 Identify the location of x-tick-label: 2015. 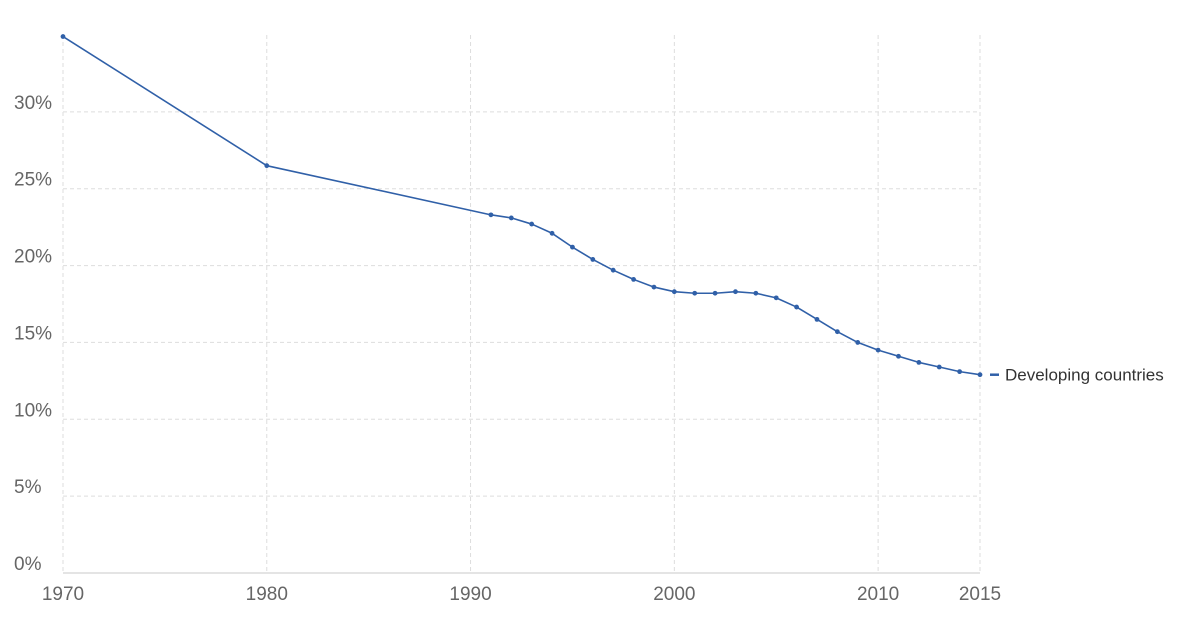
(980, 594).